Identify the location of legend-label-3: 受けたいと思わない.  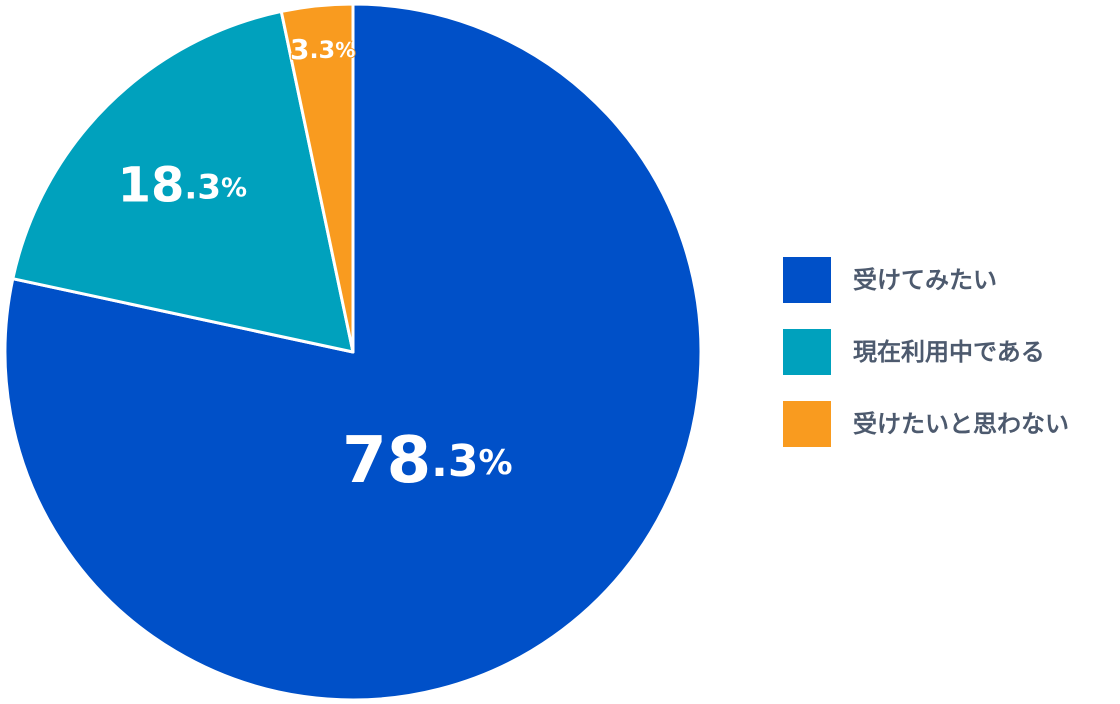
(961, 424).